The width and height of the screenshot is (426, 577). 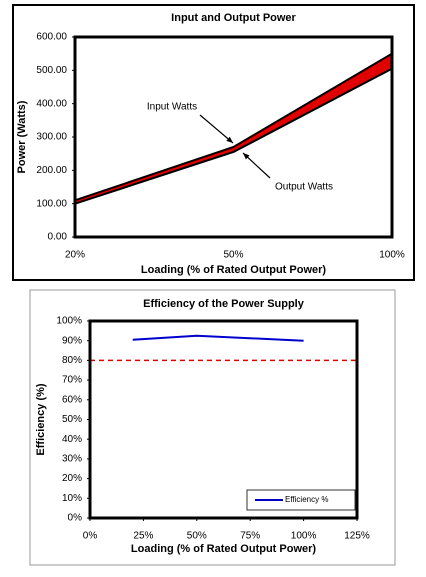 I want to click on annotation: Input Watts, so click(x=172, y=107).